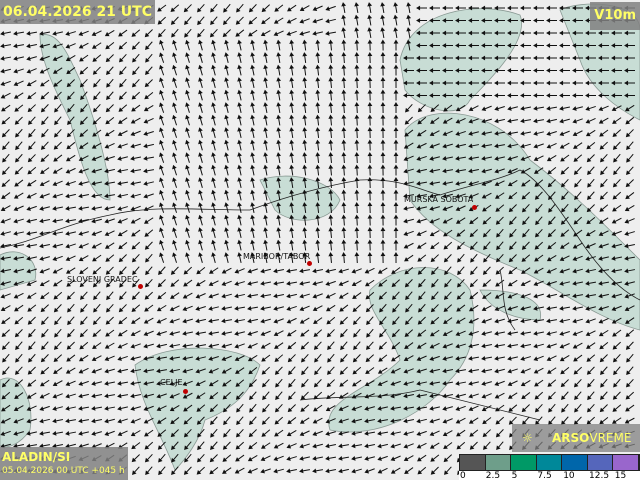 The width and height of the screenshot is (640, 482). I want to click on border-line, so click(420, 405).